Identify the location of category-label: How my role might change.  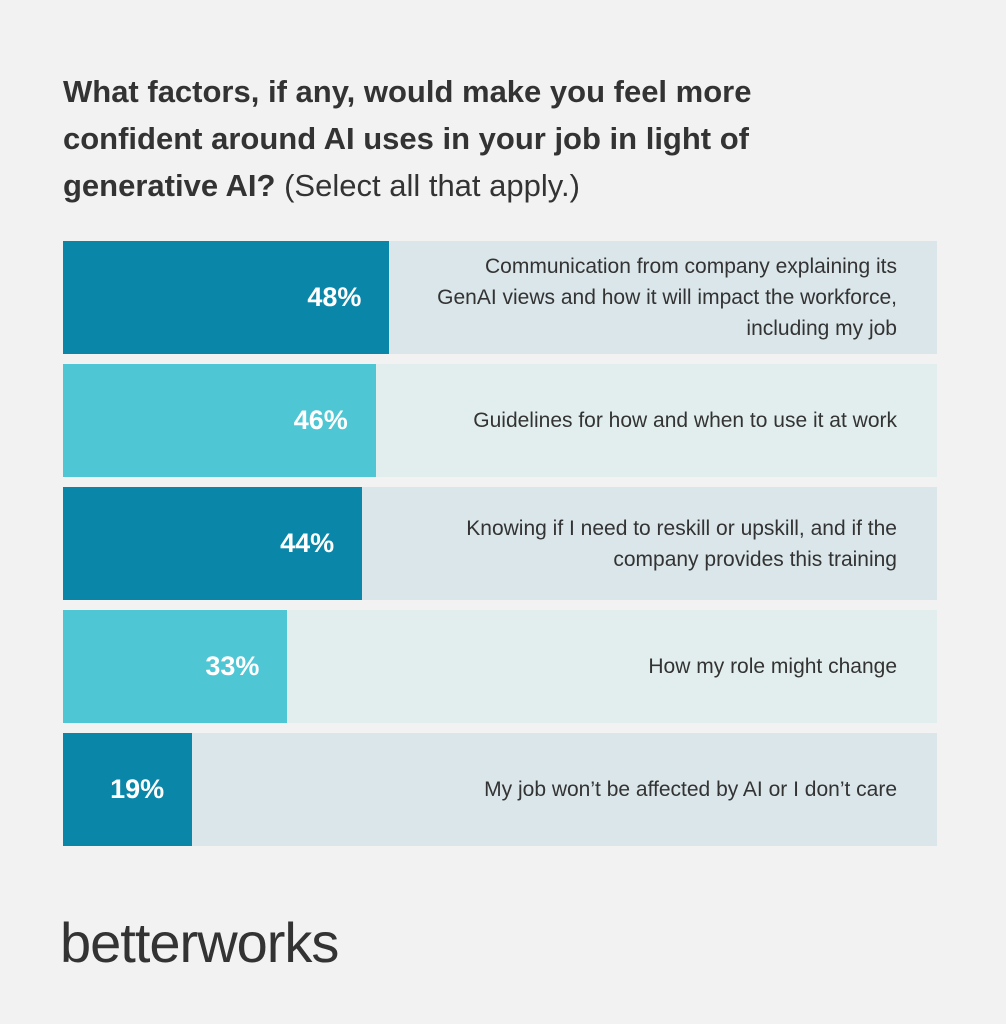
(772, 666).